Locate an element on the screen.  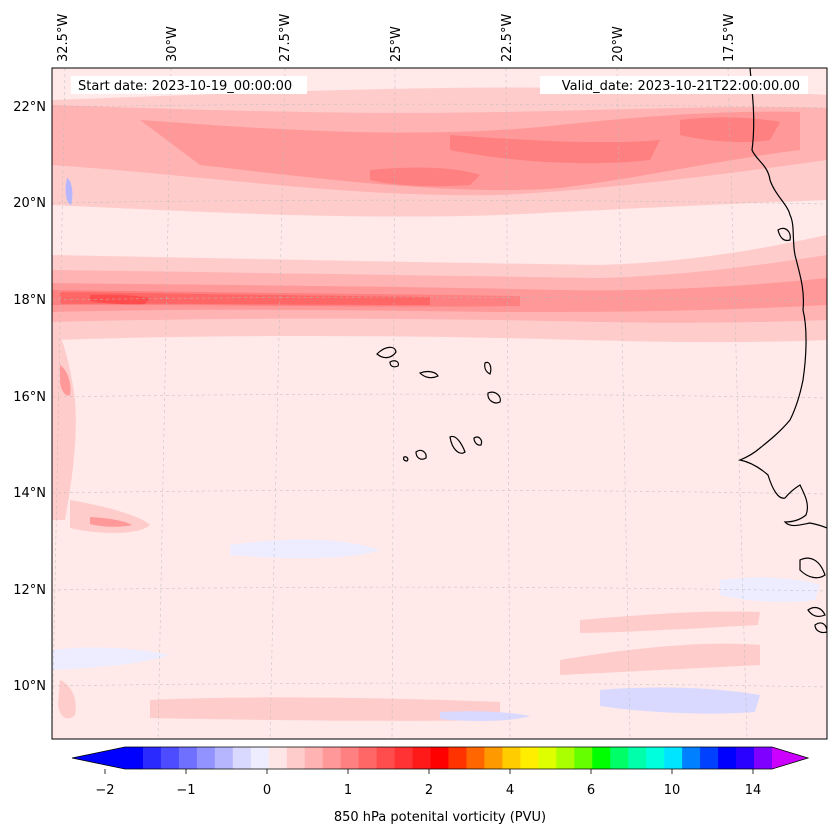
lon-label: 30°W is located at coordinates (172, 44).